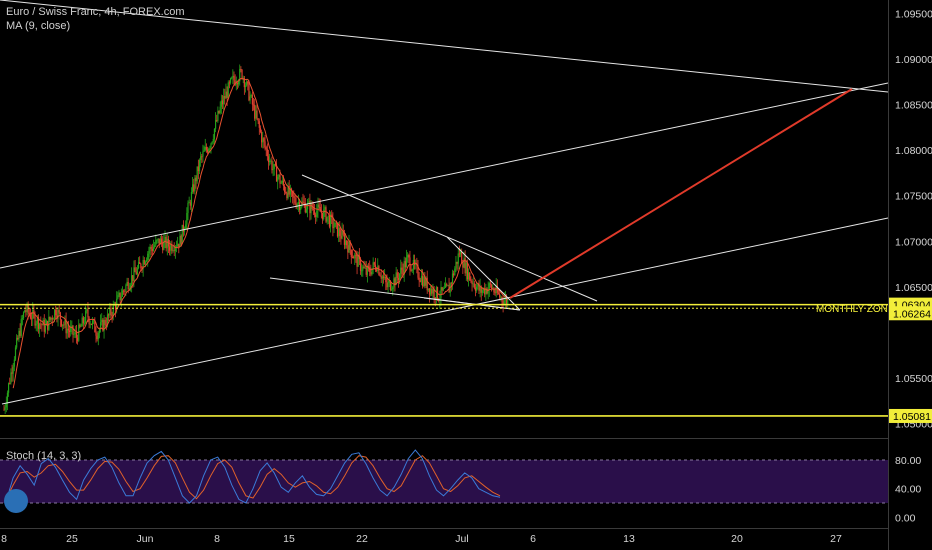 This screenshot has height=550, width=932. I want to click on tradingview-logo-icon, so click(16, 501).